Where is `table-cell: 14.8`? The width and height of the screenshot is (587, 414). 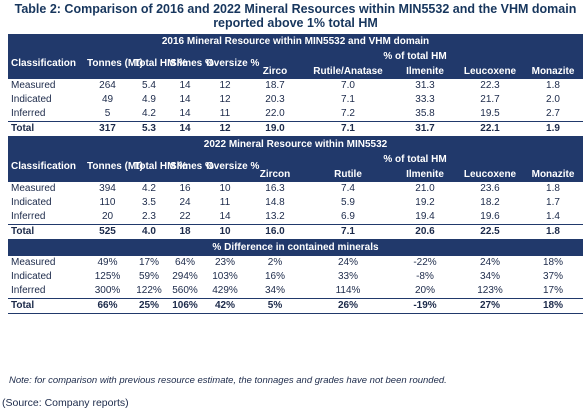
table-cell: 14.8 is located at coordinates (275, 203).